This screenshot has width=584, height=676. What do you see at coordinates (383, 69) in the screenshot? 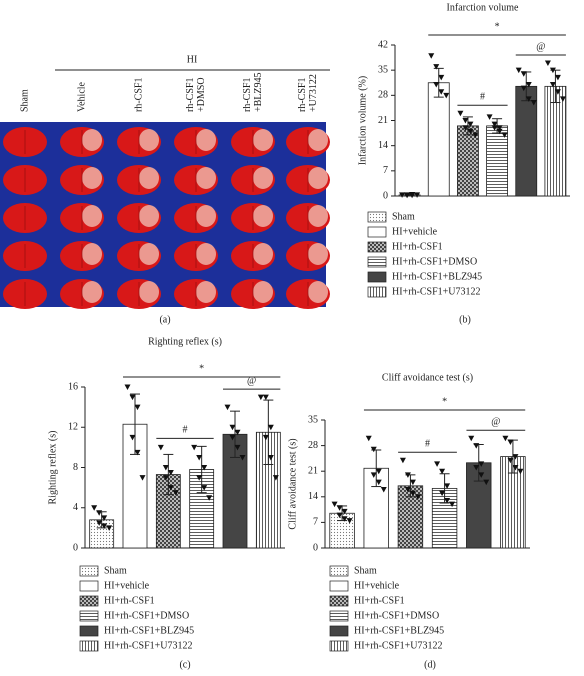
I see `y-tick-label: 35` at bounding box center [383, 69].